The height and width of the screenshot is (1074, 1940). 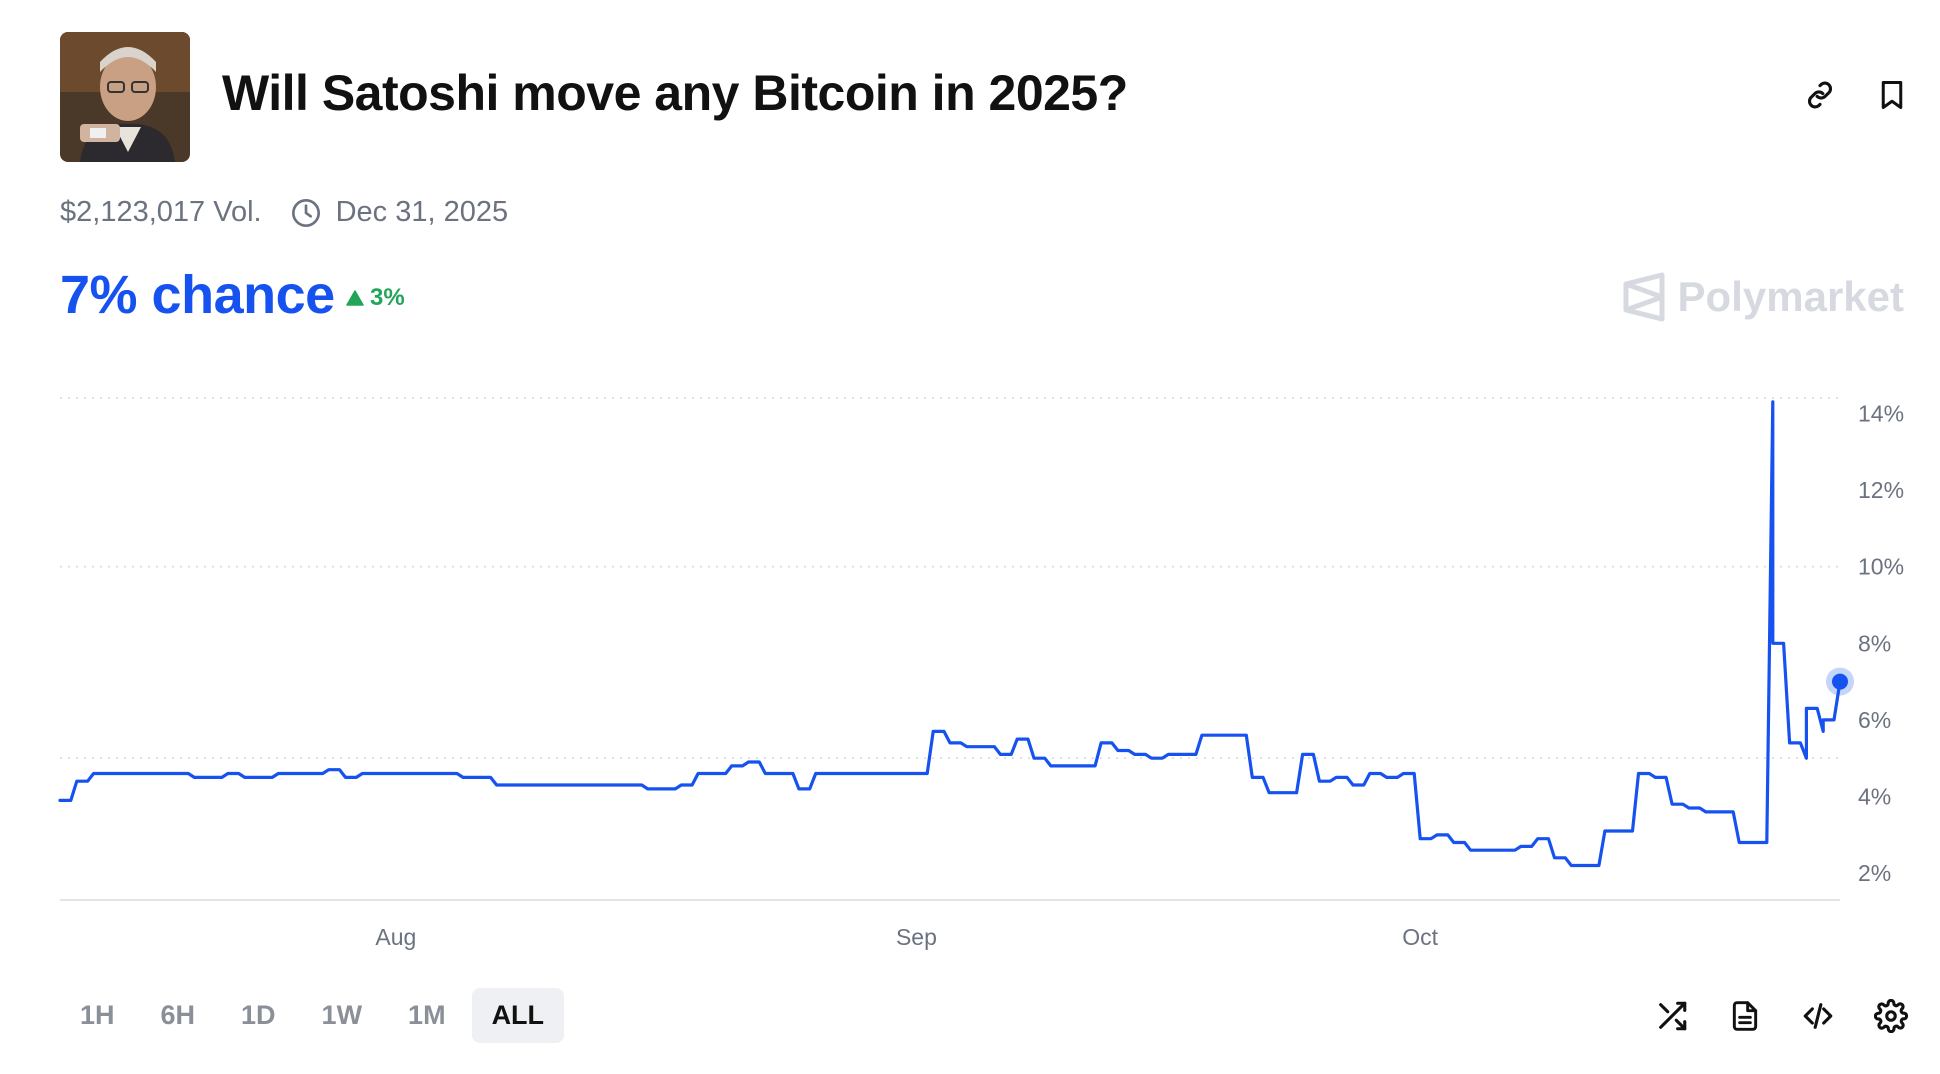 What do you see at coordinates (306, 213) in the screenshot?
I see `clock-icon` at bounding box center [306, 213].